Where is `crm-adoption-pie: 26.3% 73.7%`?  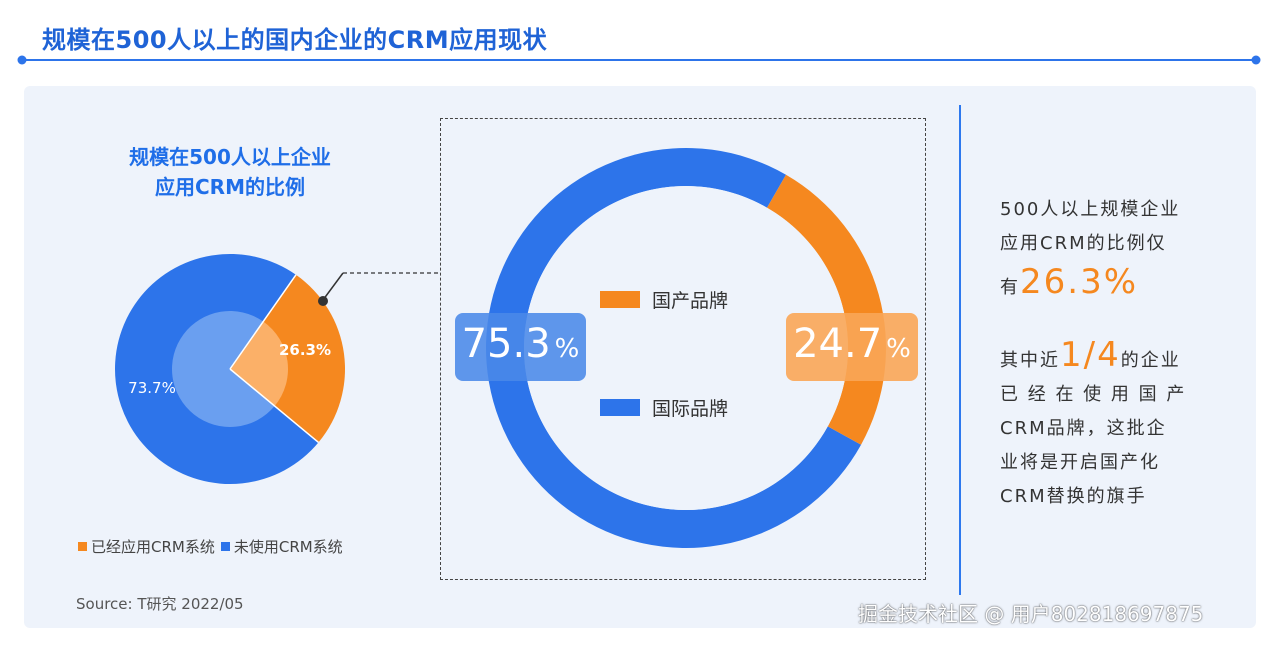 crm-adoption-pie: 26.3% 73.7% is located at coordinates (229, 368).